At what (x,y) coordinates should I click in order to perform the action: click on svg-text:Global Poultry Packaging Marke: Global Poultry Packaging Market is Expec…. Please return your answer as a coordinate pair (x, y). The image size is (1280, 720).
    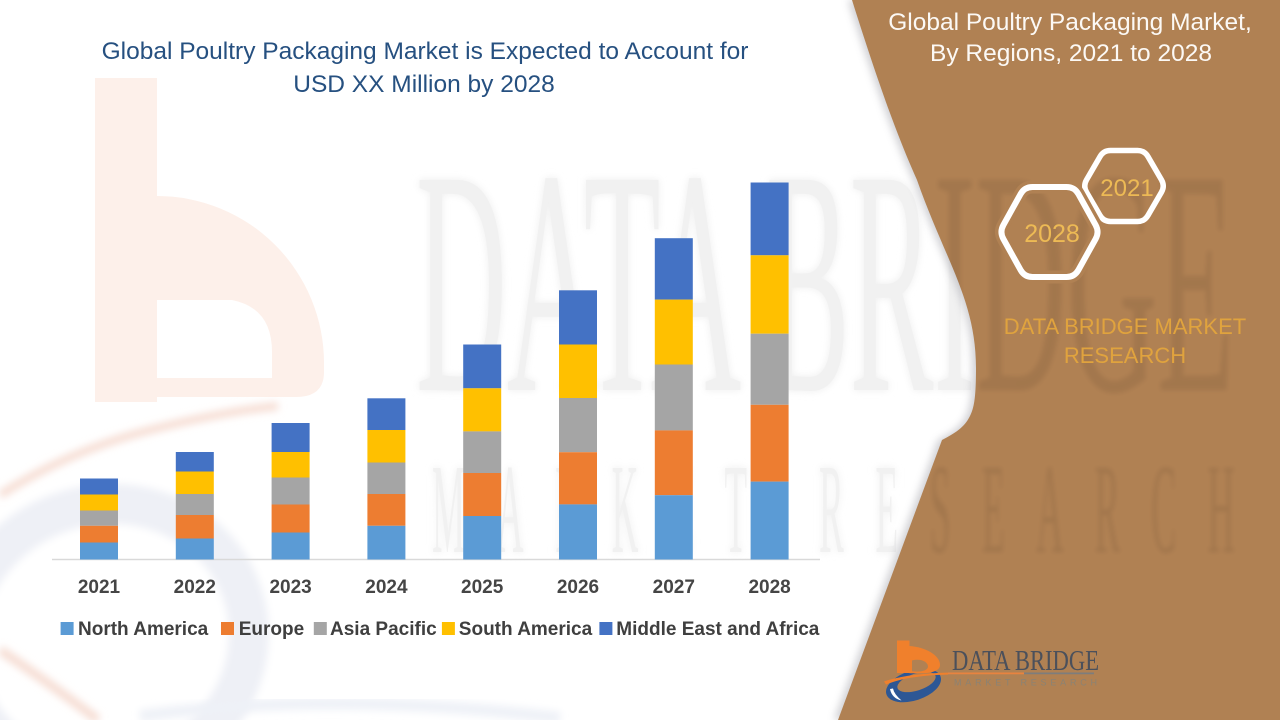
    Looking at the image, I should click on (425, 51).